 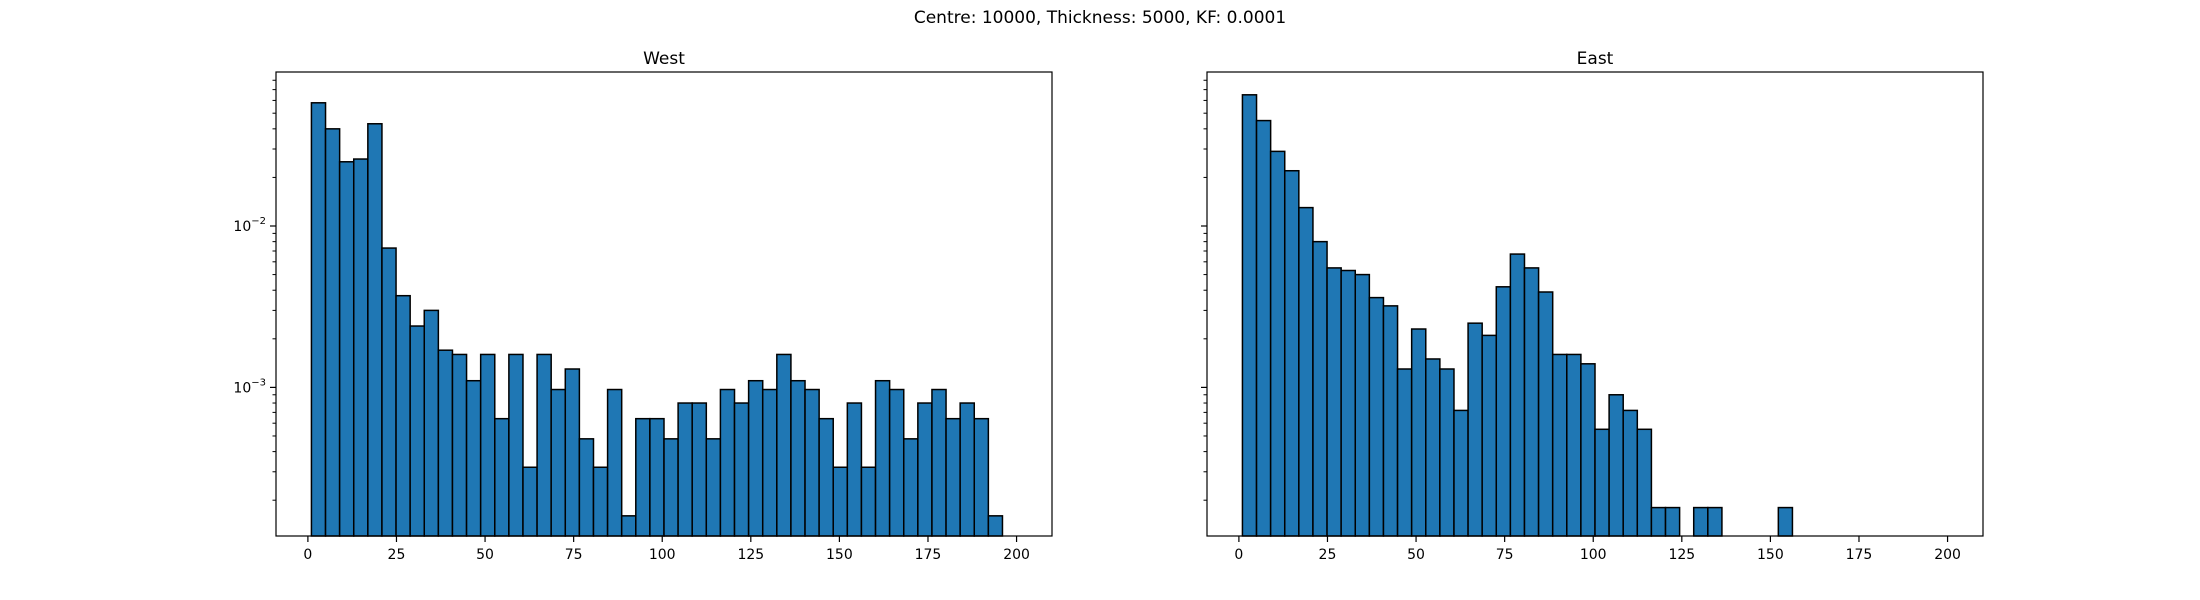 What do you see at coordinates (249, 225) in the screenshot?
I see `y-tick-label: 10−2` at bounding box center [249, 225].